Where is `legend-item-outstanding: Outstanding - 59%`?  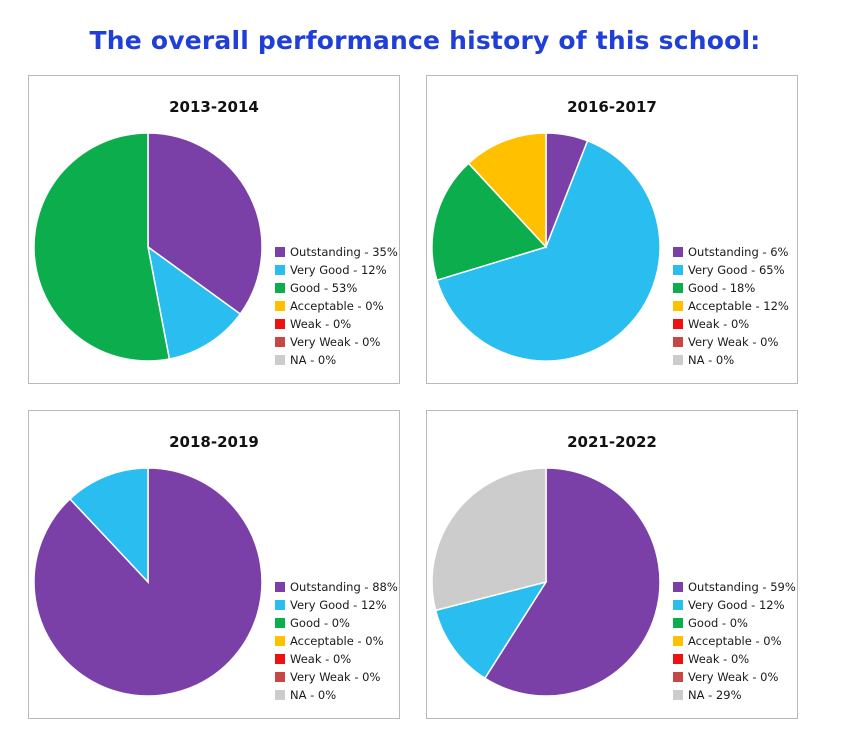
legend-item-outstanding: Outstanding - 59% is located at coordinates (734, 587).